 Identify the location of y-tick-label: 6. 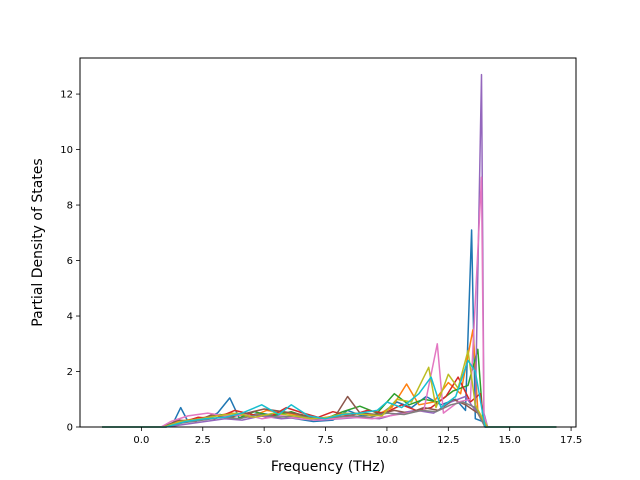
(70, 261).